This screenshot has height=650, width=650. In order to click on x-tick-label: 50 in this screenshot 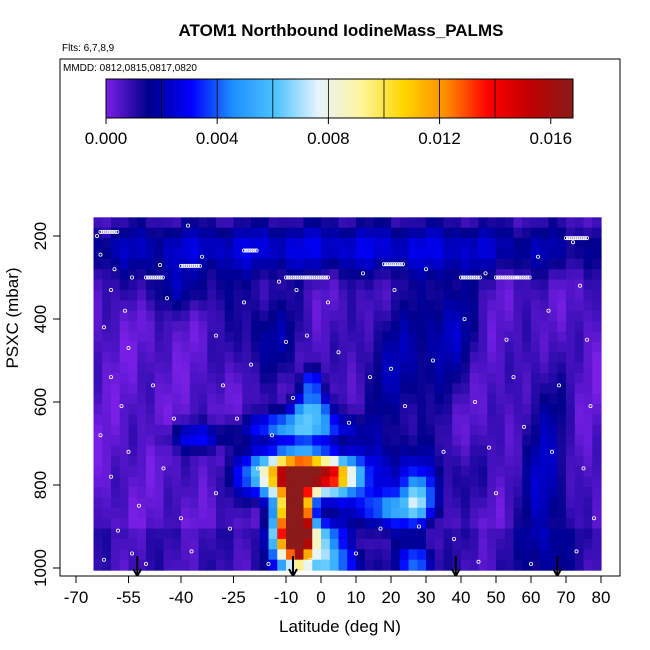, I will do `click(496, 597)`.